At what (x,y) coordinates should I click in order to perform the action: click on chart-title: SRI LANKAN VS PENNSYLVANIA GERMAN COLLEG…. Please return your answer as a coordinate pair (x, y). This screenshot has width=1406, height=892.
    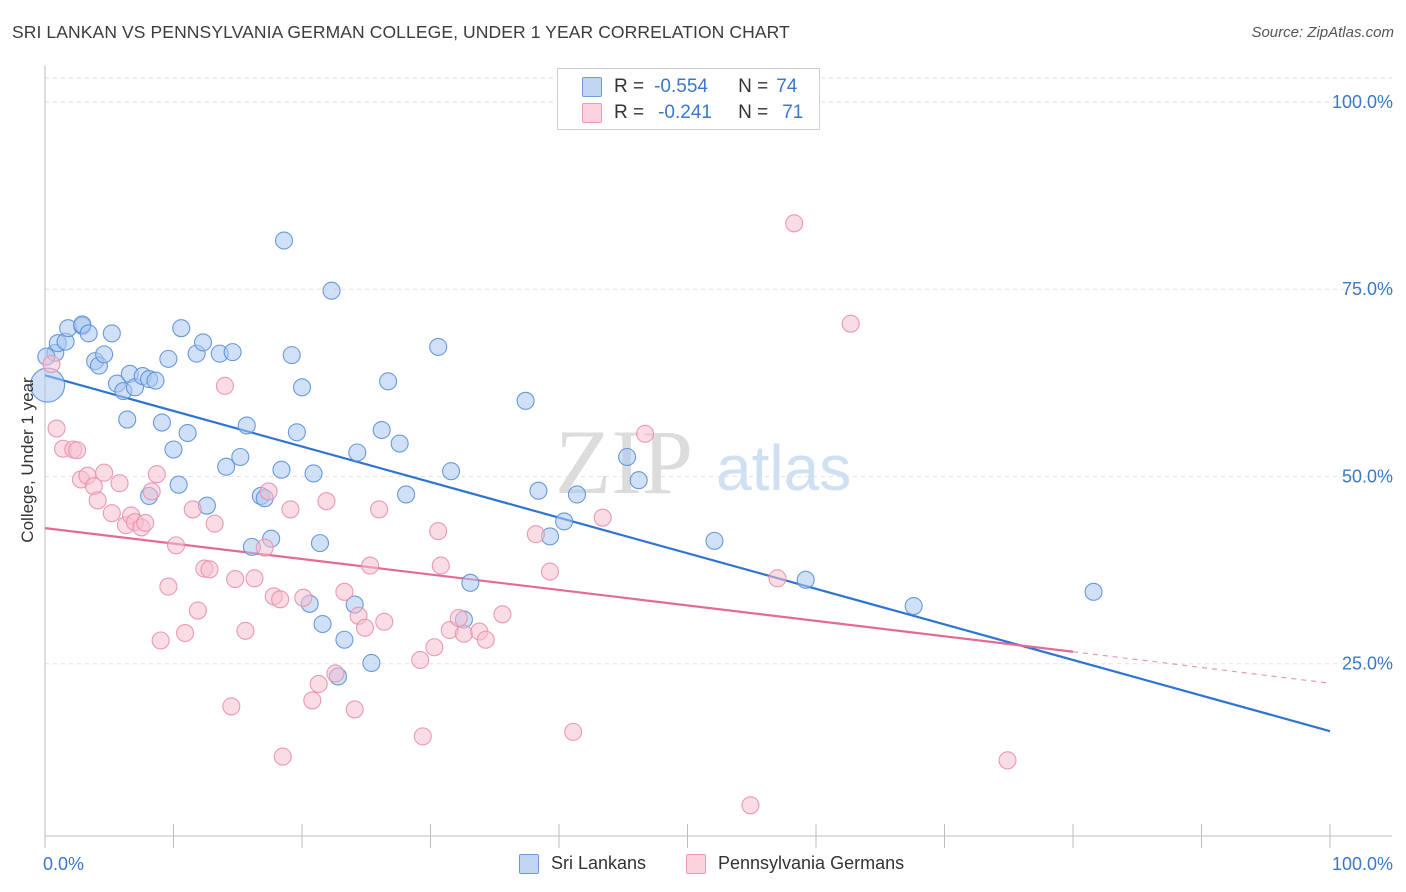
    Looking at the image, I should click on (401, 32).